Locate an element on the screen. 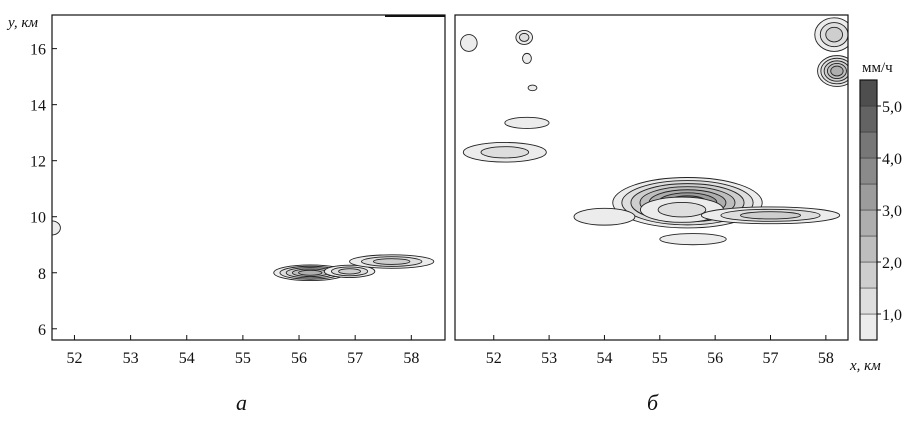  colorbar-ticks: 1,0 2,0 3,0 4,0 5,0 is located at coordinates (889, 211).